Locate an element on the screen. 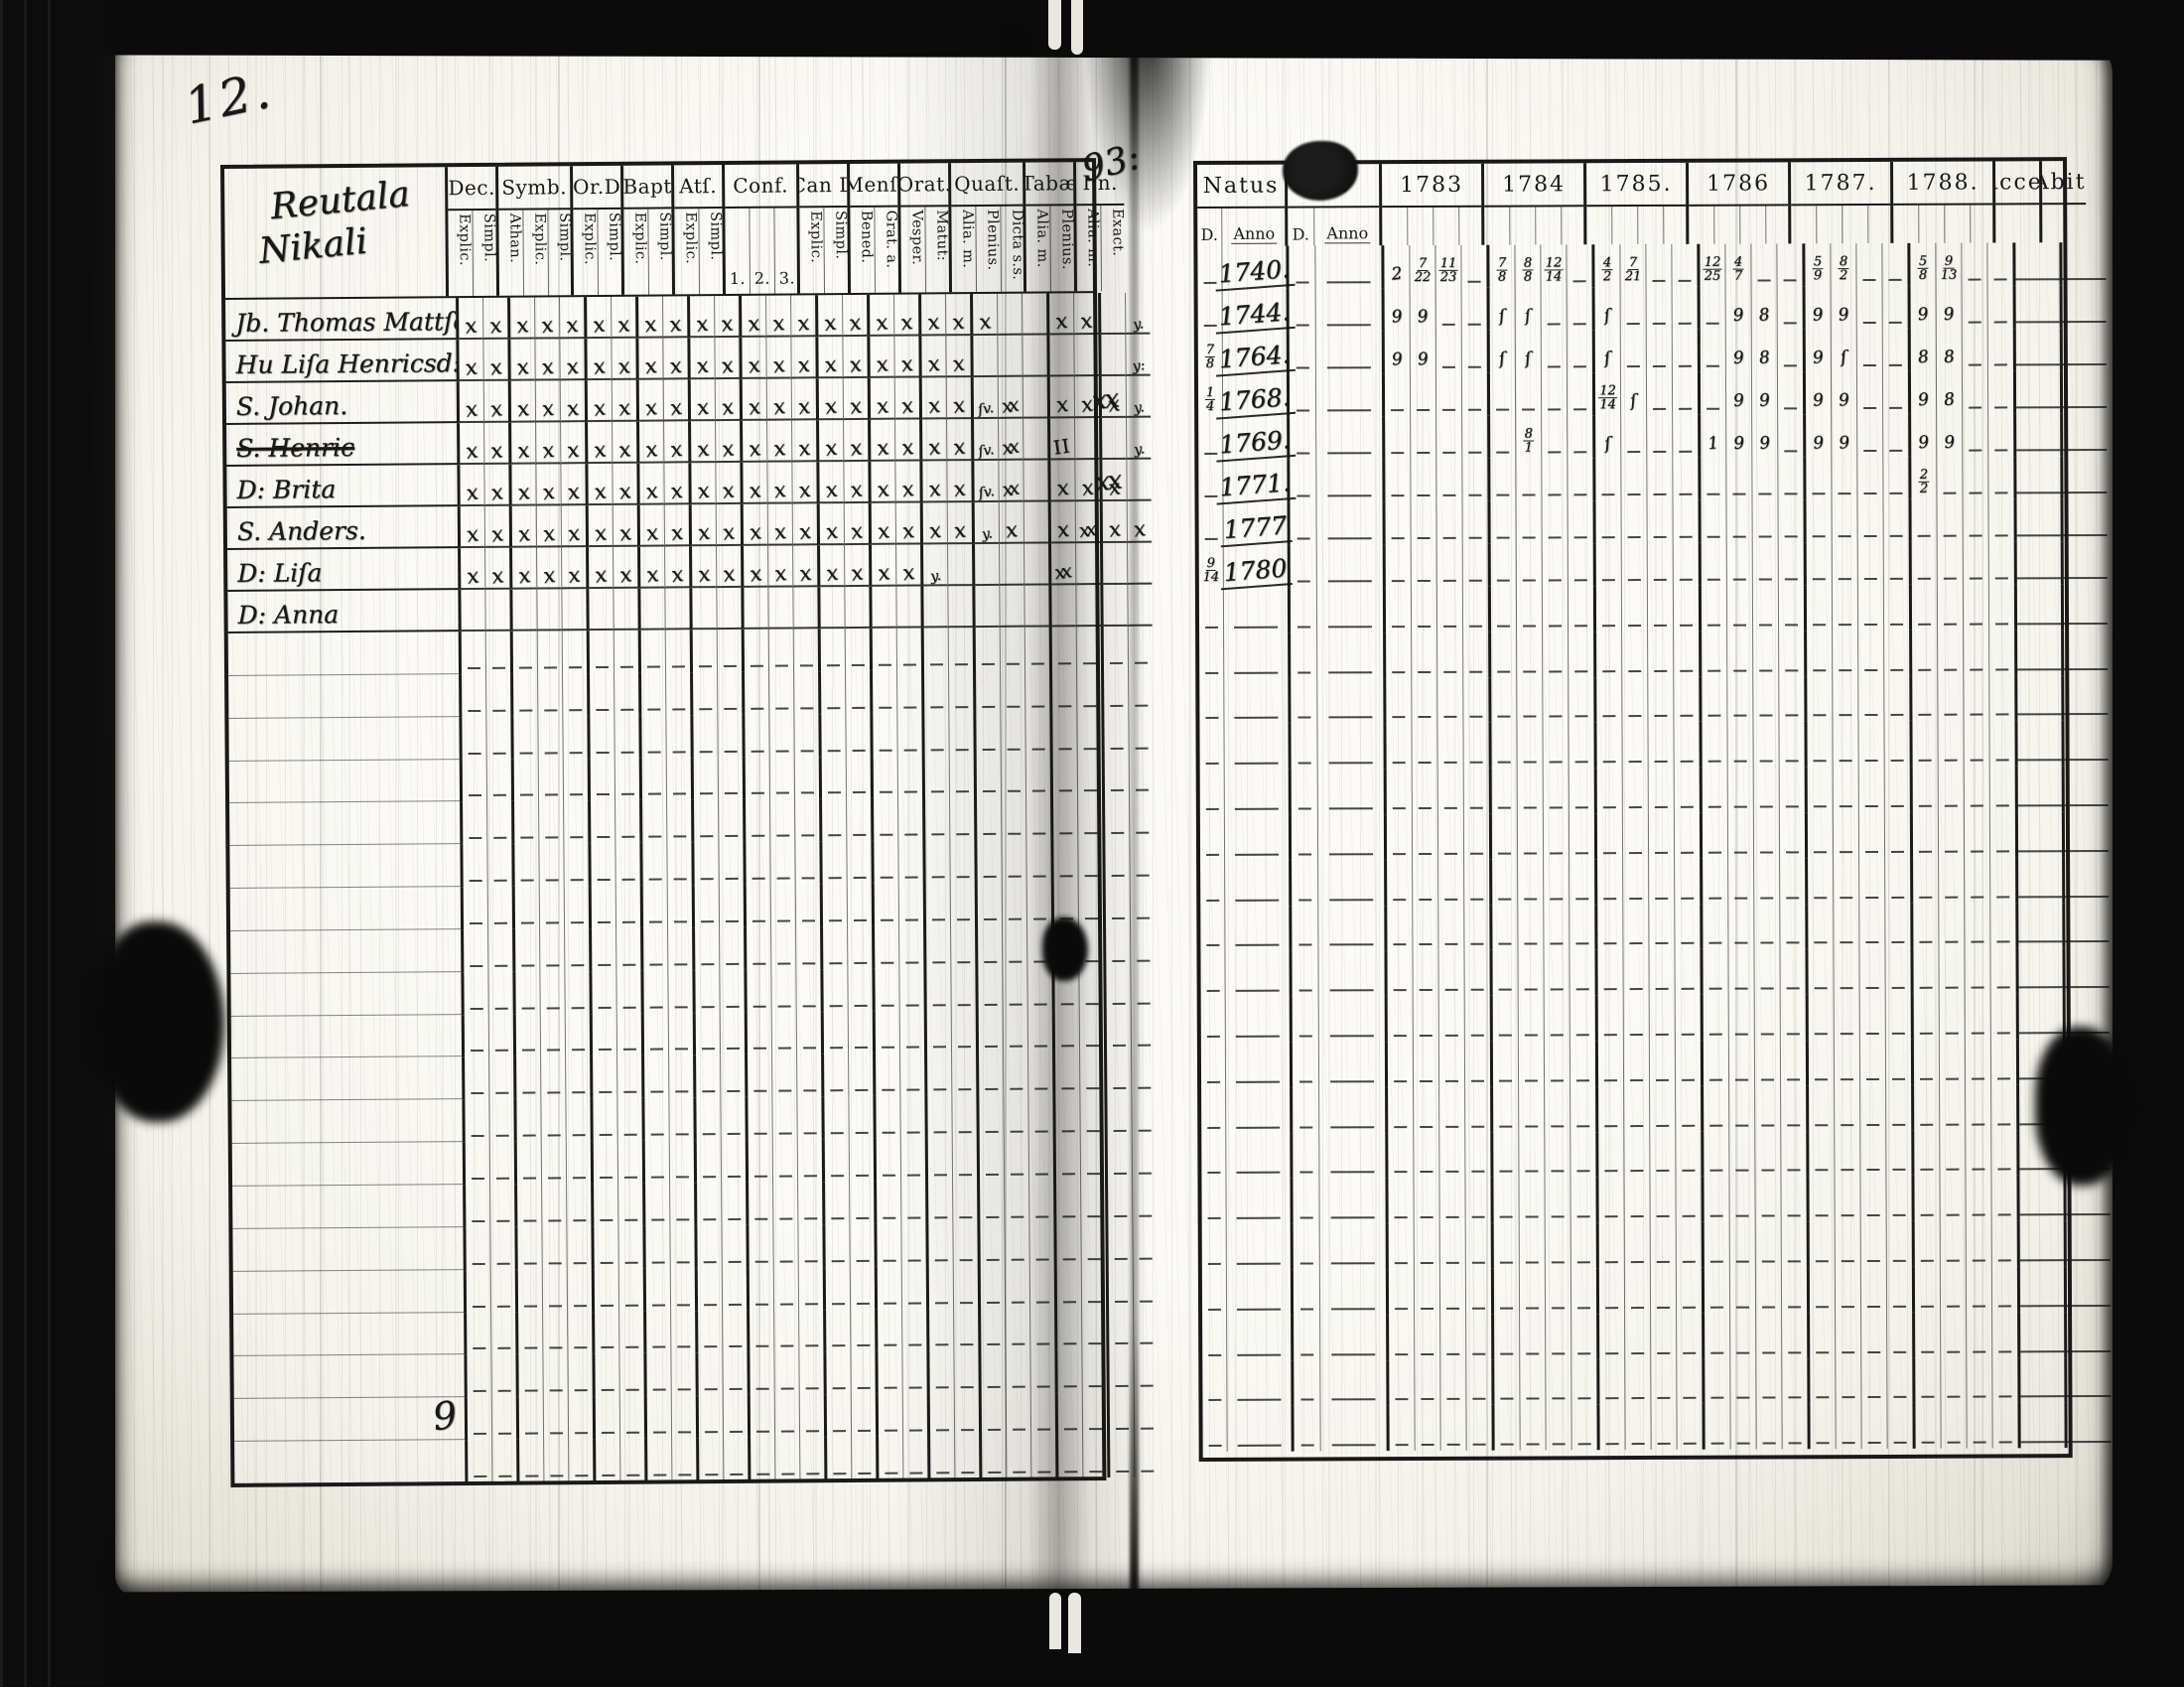 Image resolution: width=2184 pixels, height=1687 pixels. film-slit is located at coordinates (1077, 27).